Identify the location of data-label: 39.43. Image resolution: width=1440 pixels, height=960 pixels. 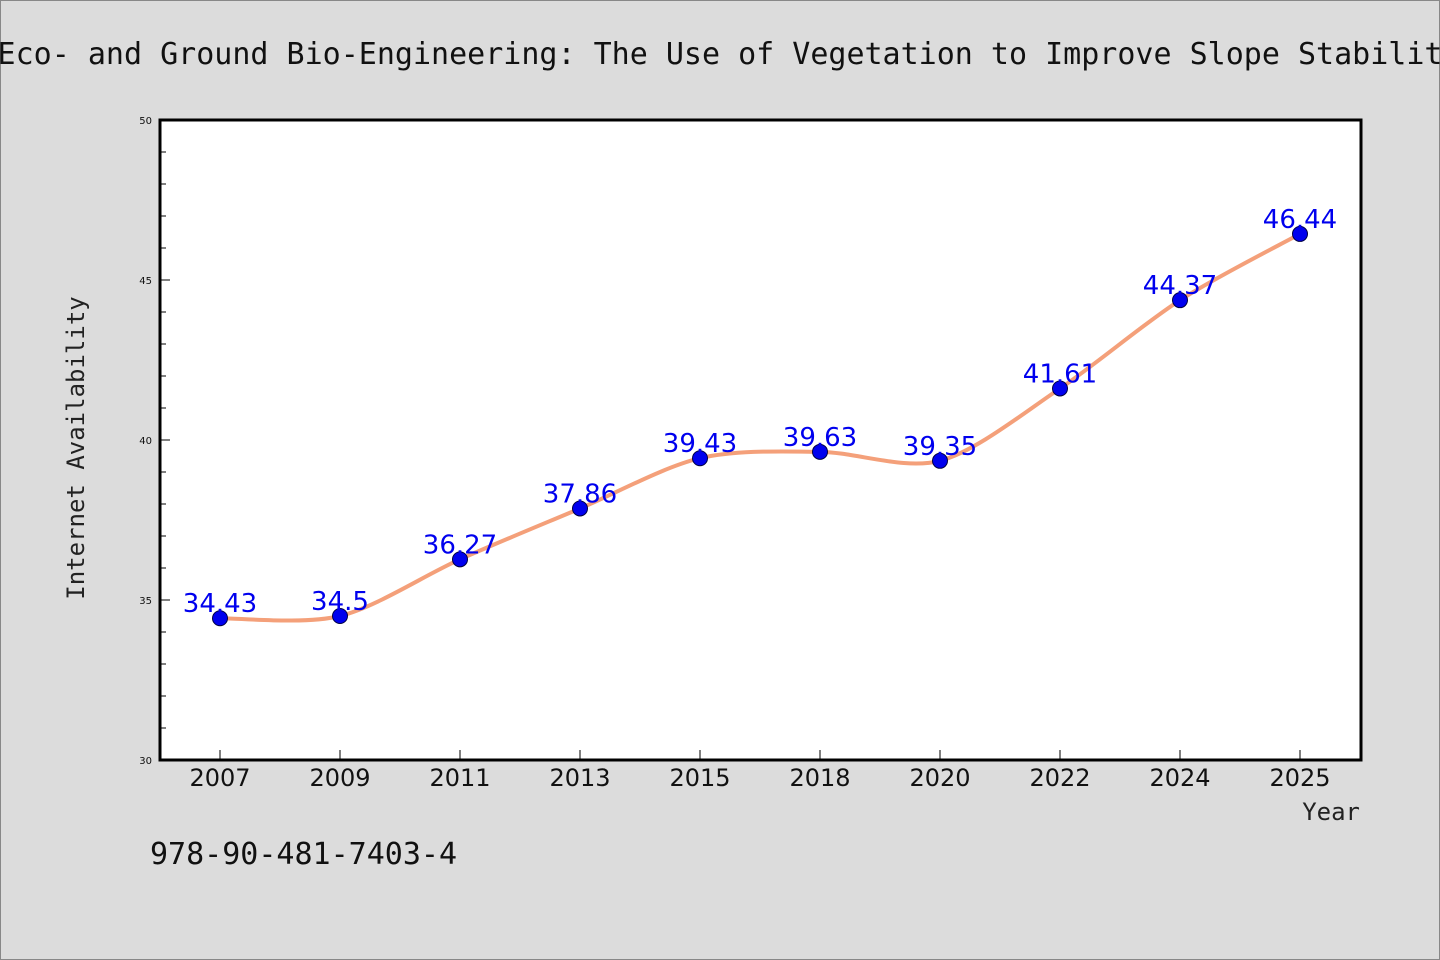
(700, 444).